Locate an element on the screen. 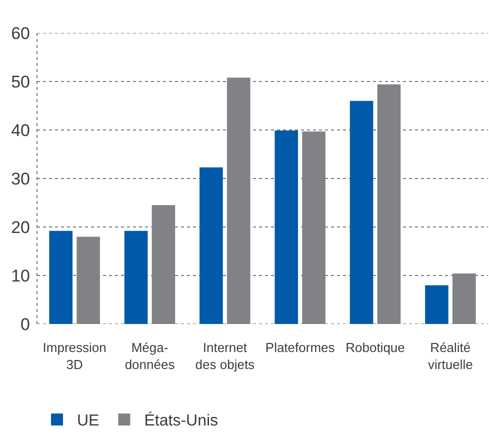  y-tick-label: 50 is located at coordinates (20, 82).